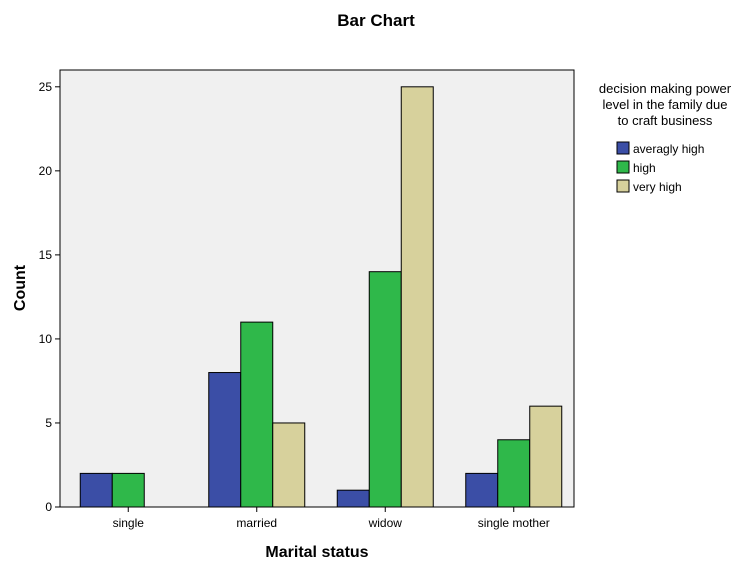  What do you see at coordinates (353, 498) in the screenshot?
I see `bar-averagly-high-widow` at bounding box center [353, 498].